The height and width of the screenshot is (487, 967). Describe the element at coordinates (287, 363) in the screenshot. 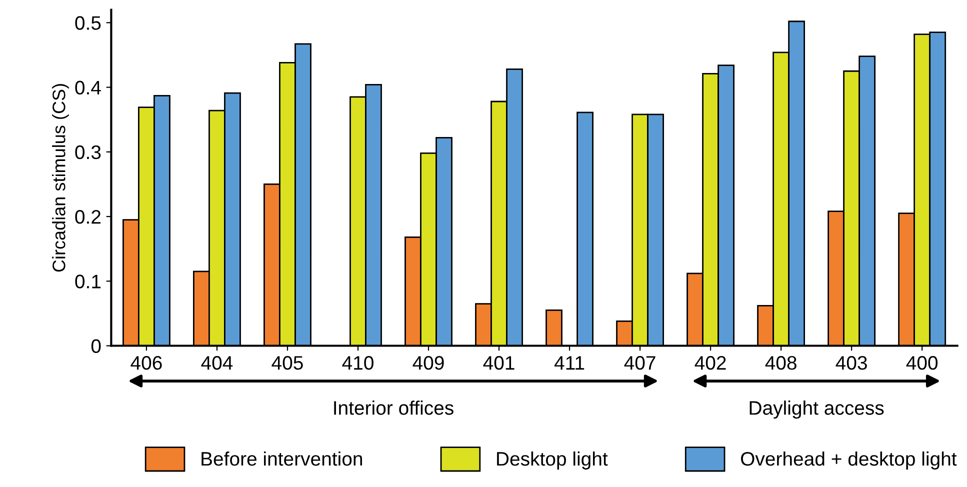

I see `x-tick-label: 405` at that location.